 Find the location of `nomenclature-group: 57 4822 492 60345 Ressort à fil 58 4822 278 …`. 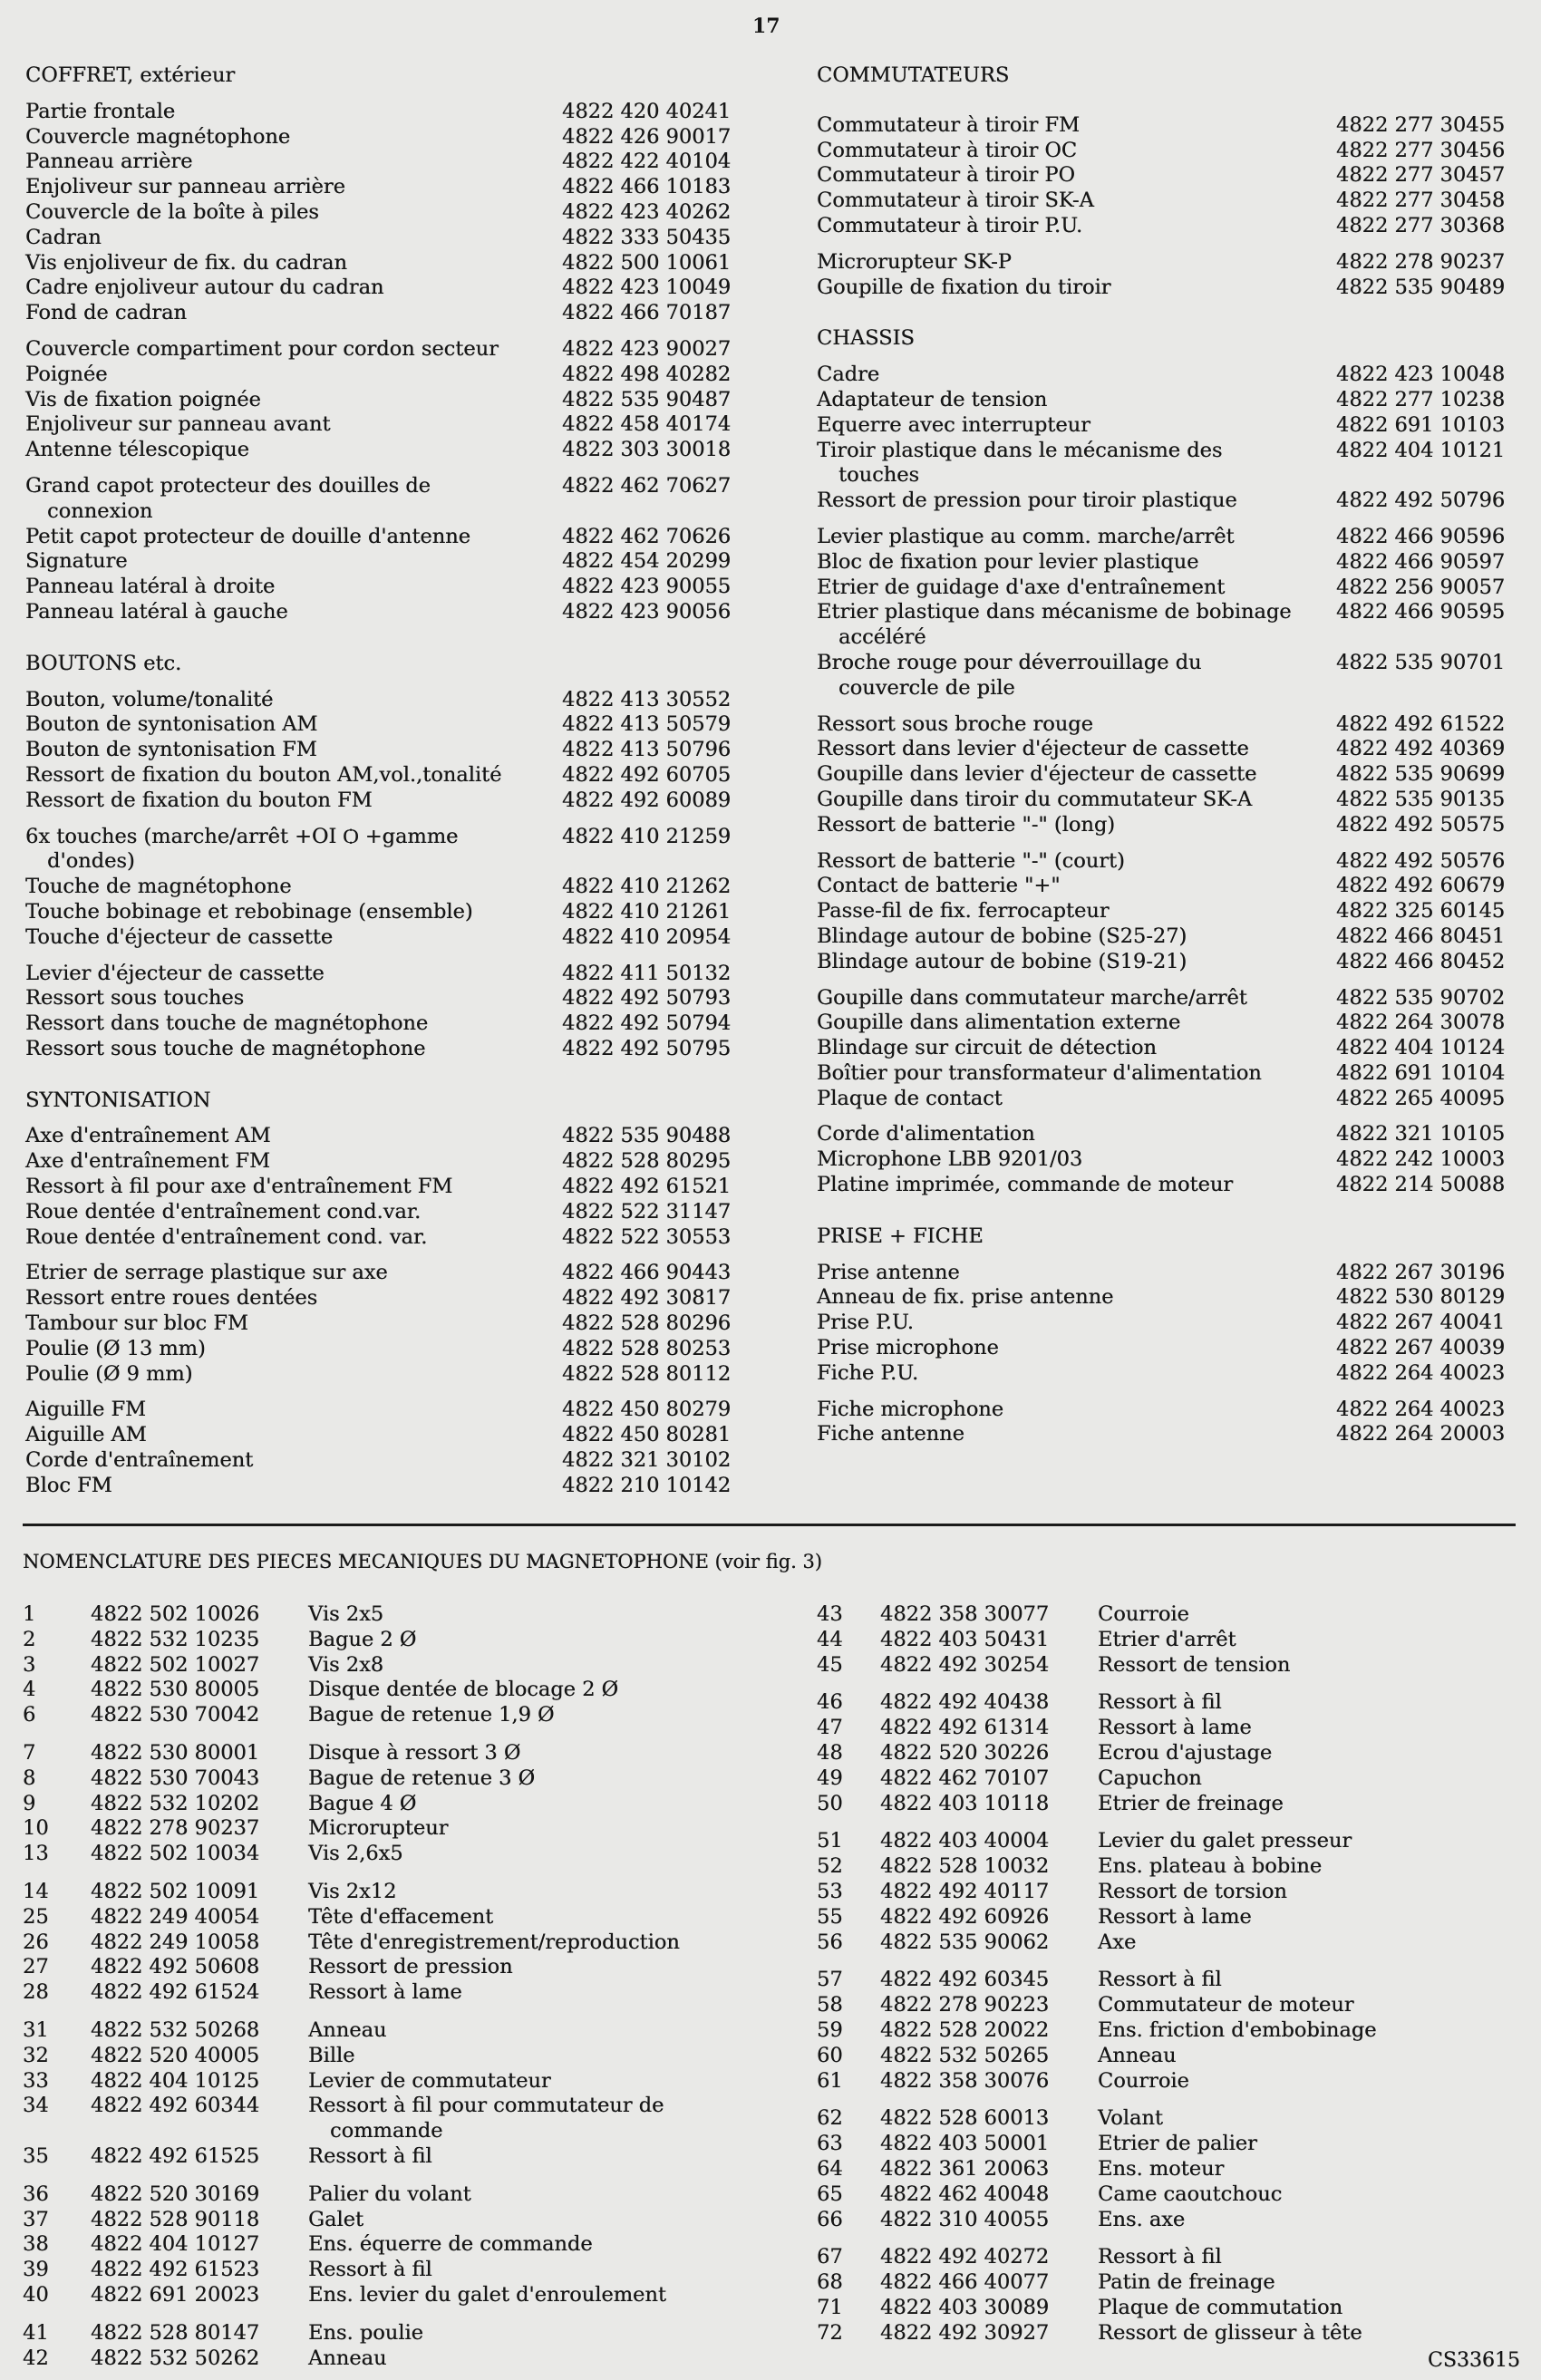

nomenclature-group: 57 4822 492 60345 Ressort à fil 58 4822 278 … is located at coordinates (1166, 2031).